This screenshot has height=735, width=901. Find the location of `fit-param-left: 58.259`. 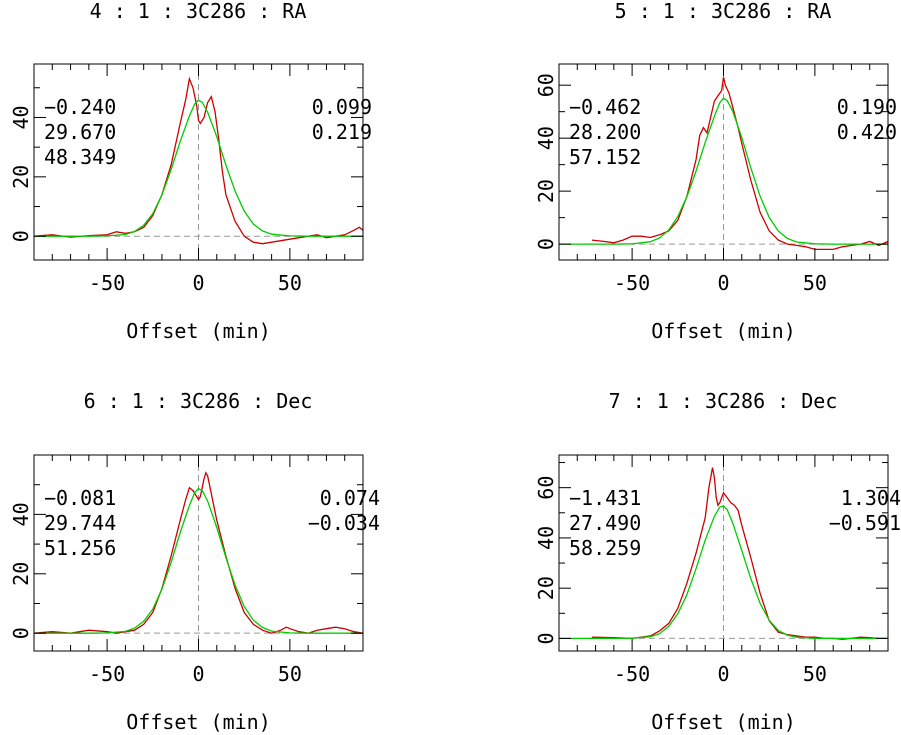

fit-param-left: 58.259 is located at coordinates (605, 548).